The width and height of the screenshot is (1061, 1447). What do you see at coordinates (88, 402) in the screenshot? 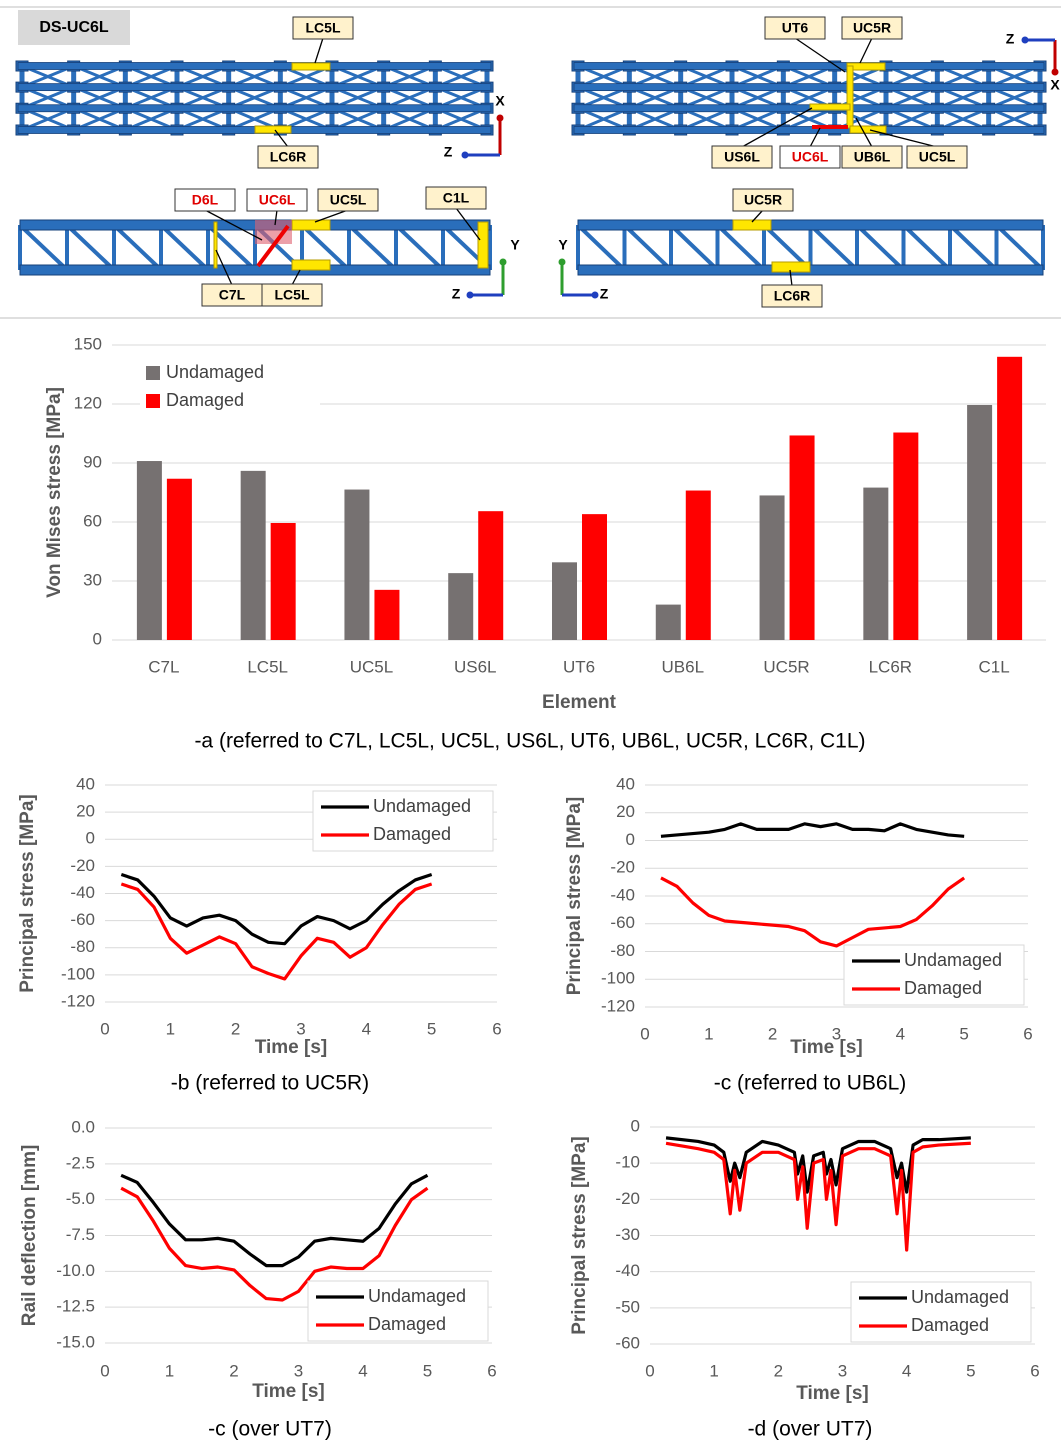
I see `y-tick-label: 120` at bounding box center [88, 402].